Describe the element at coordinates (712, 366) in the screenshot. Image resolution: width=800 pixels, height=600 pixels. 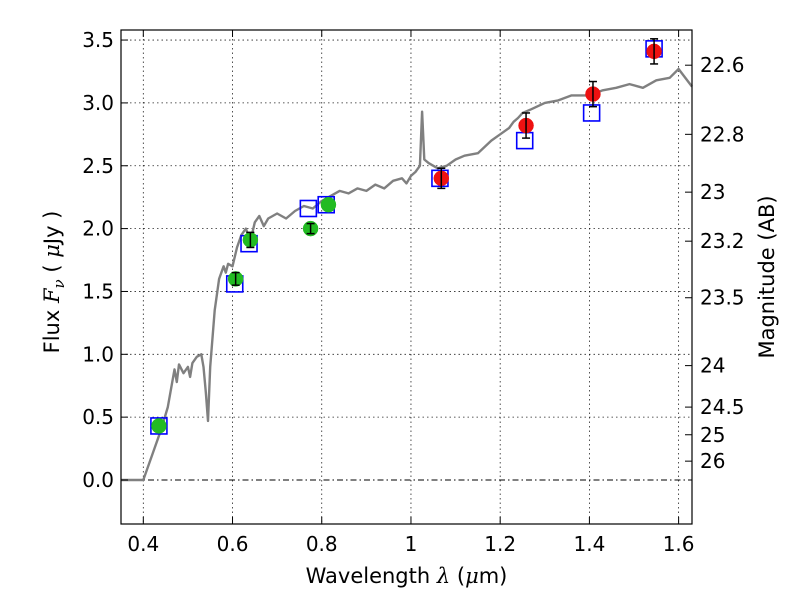
I see `mag-tick-label: 24` at that location.